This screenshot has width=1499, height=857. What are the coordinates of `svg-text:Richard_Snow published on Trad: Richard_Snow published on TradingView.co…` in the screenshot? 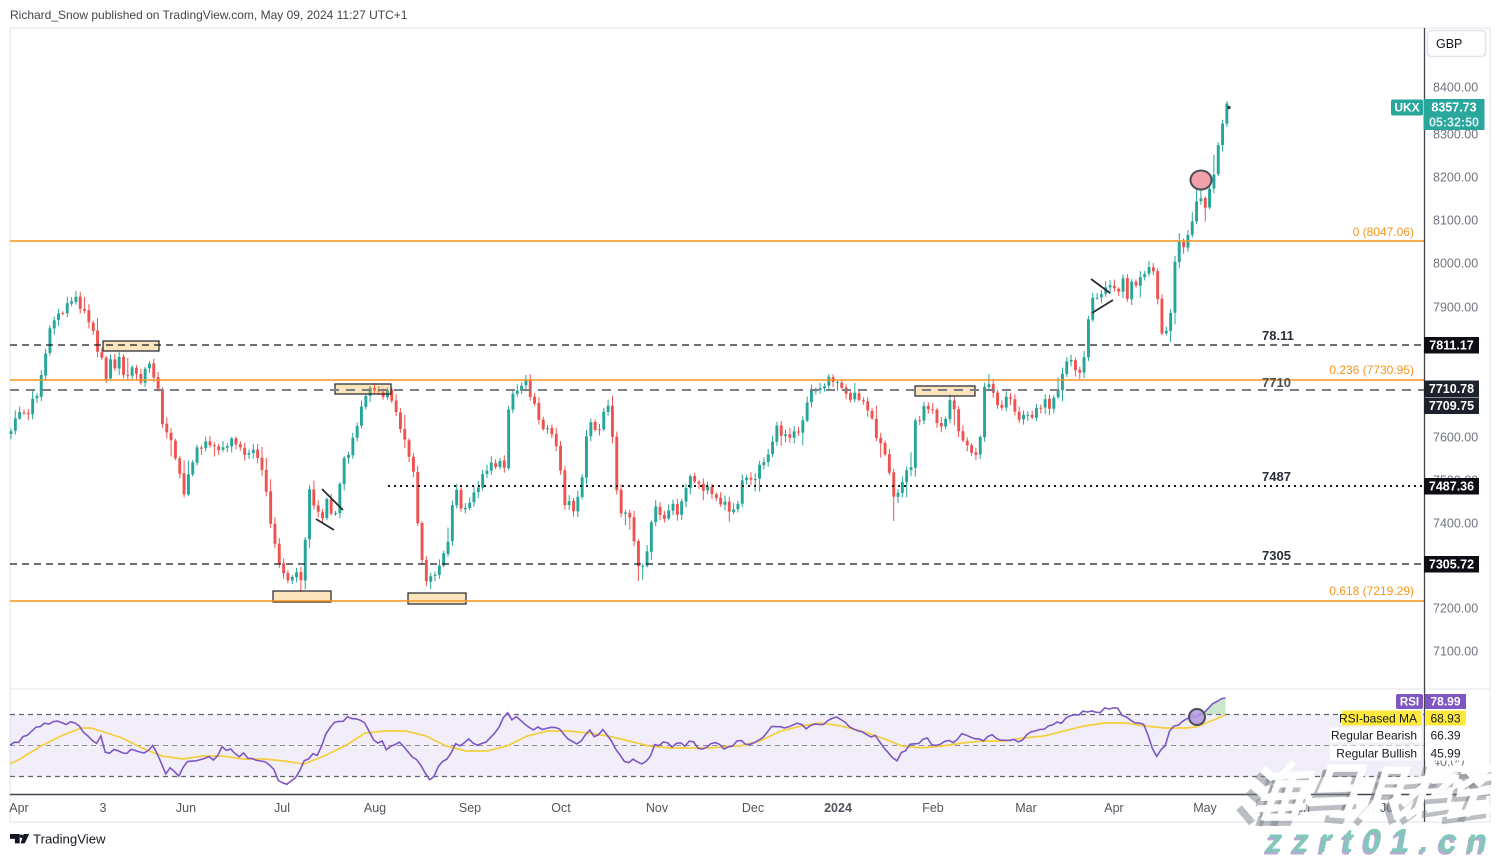 It's located at (209, 15).